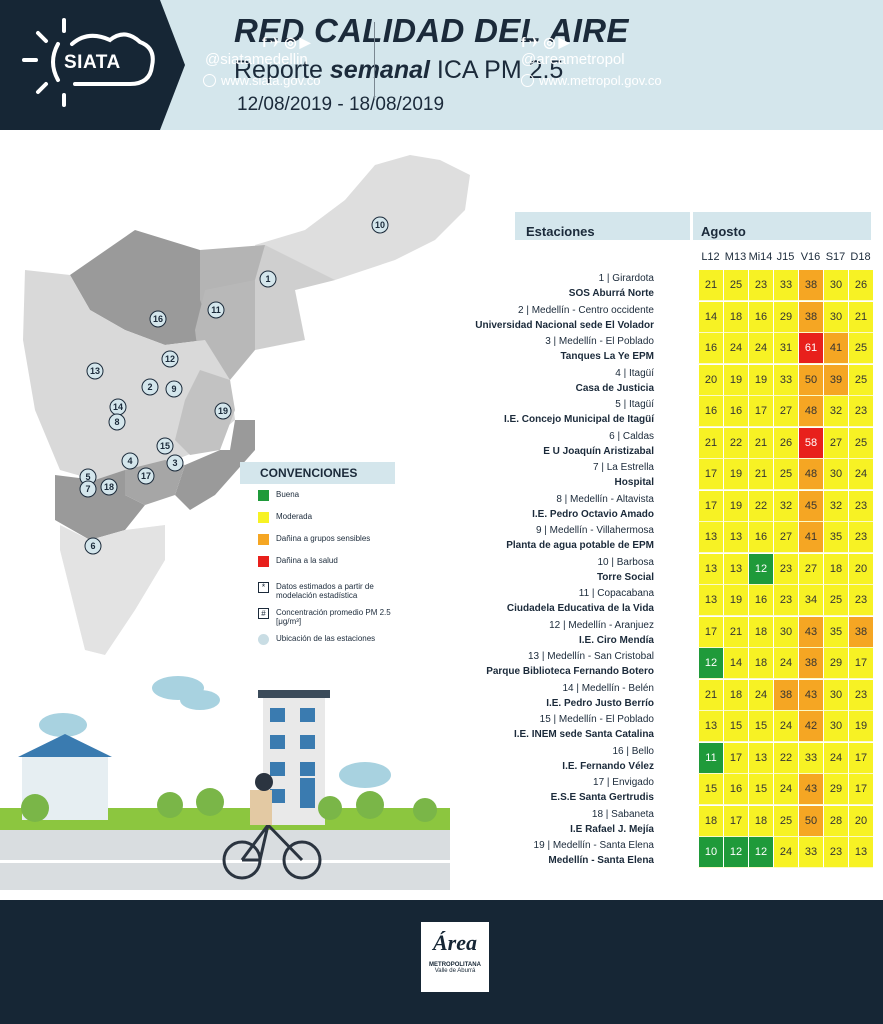 Image resolution: width=883 pixels, height=1024 pixels. Describe the element at coordinates (288, 42) in the screenshot. I see `social-icons-left: f✈◎▶` at that location.